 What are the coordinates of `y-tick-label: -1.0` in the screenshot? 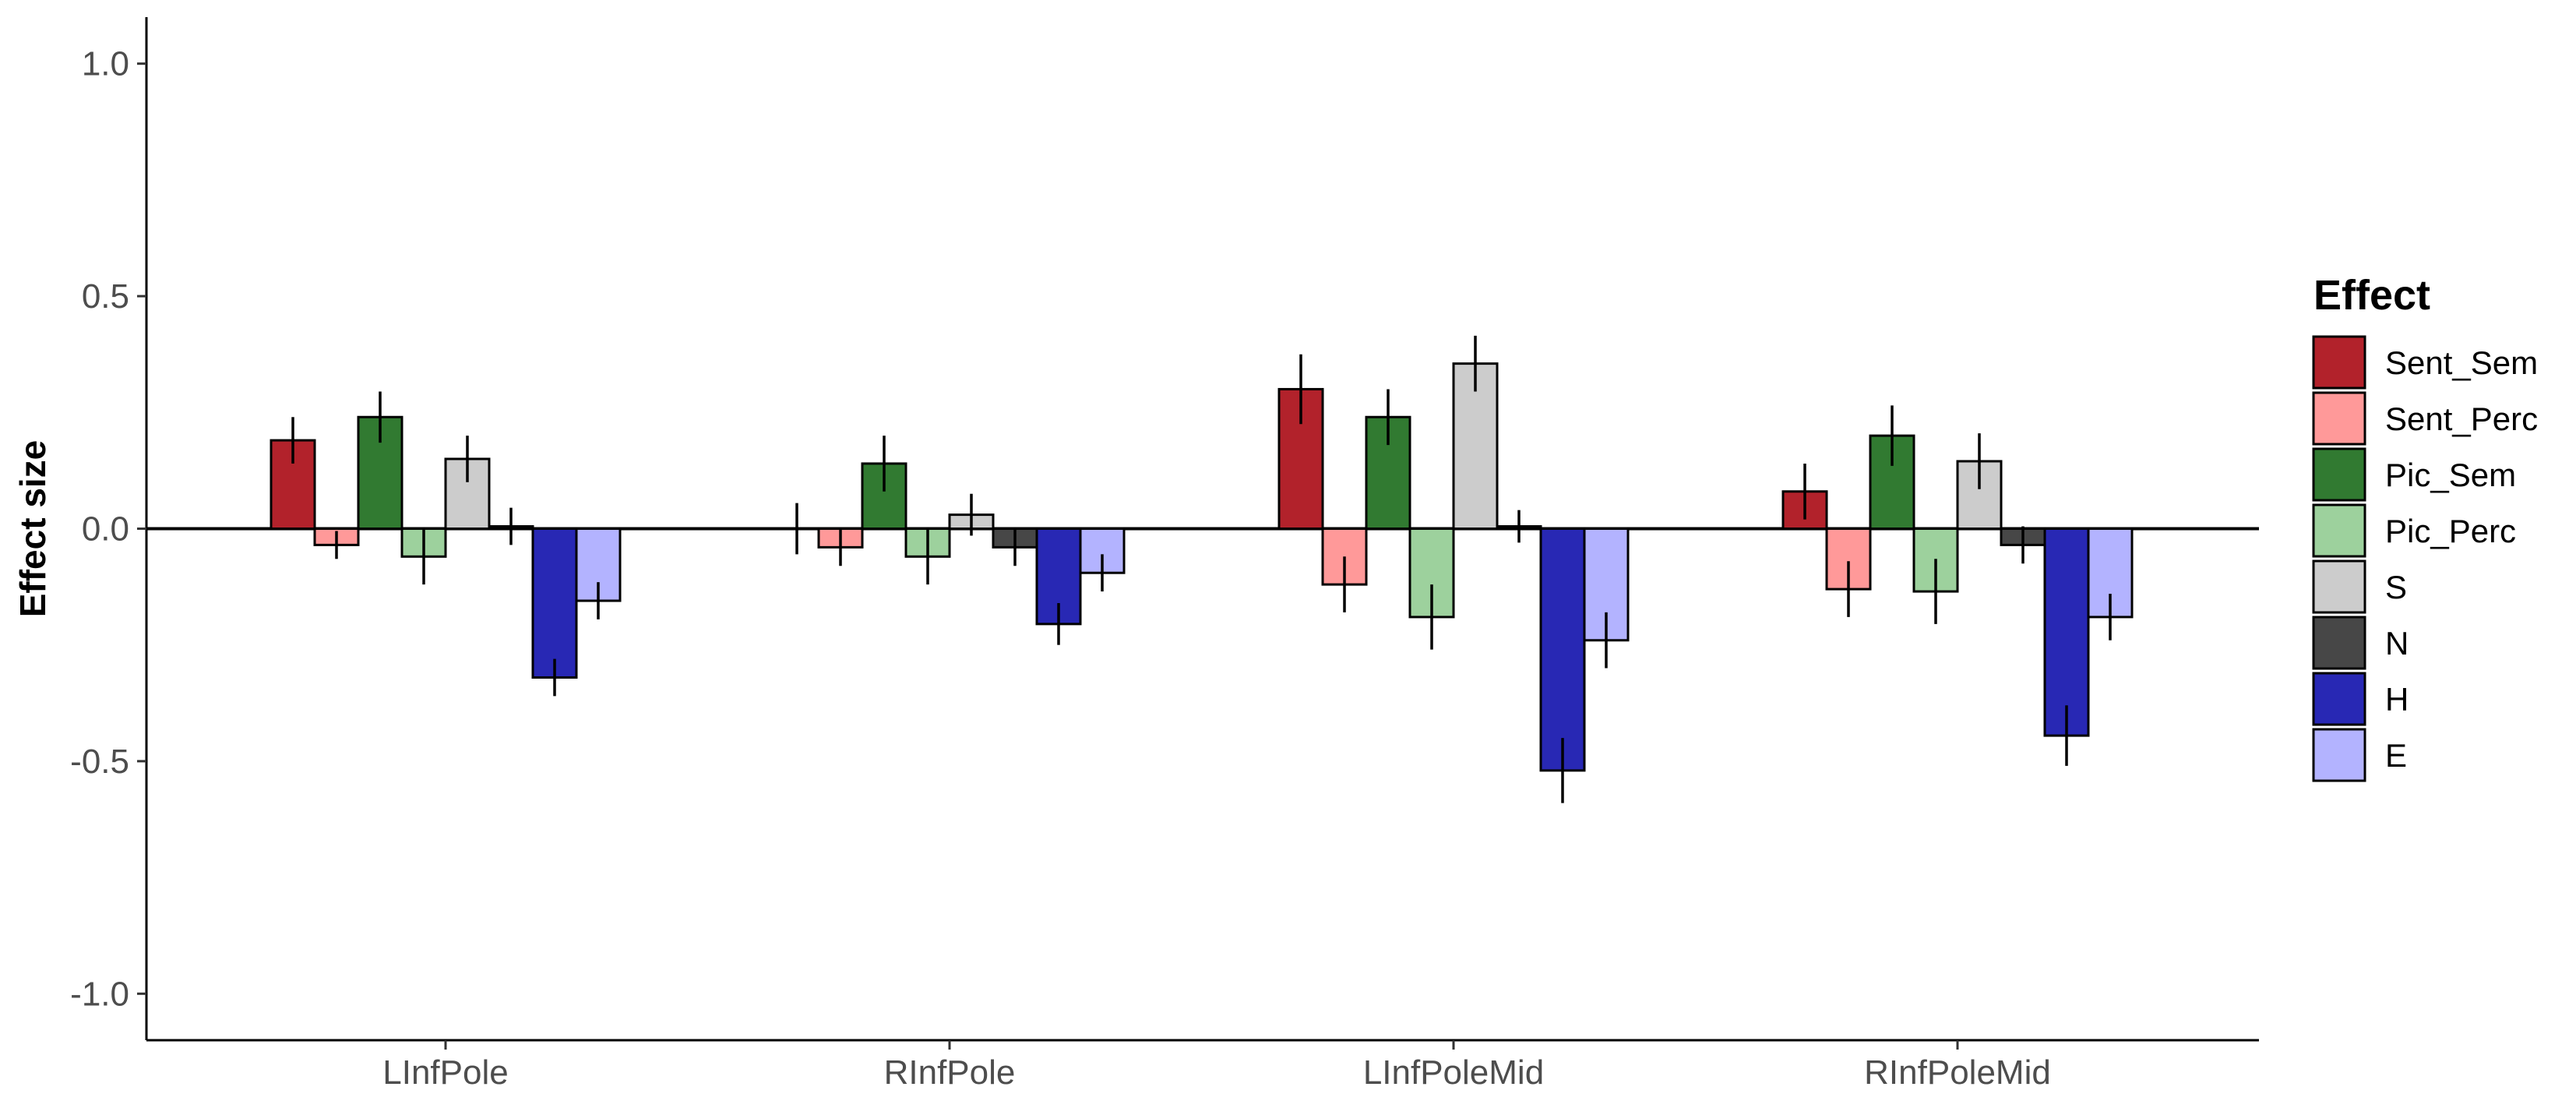 It's located at (99, 994).